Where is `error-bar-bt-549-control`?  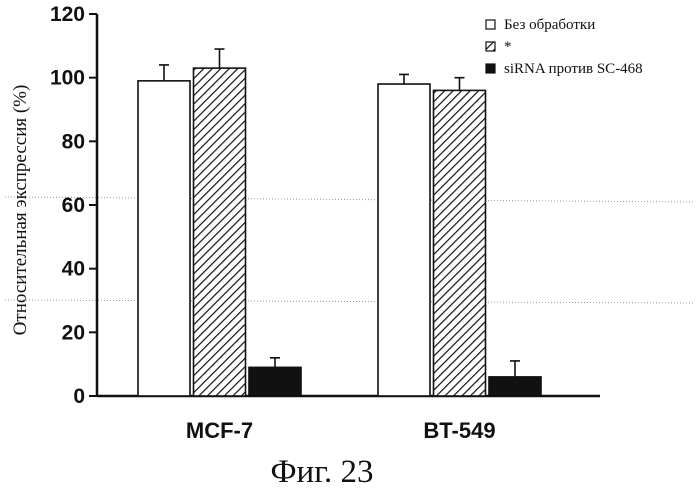
error-bar-bt-549-control is located at coordinates (460, 84).